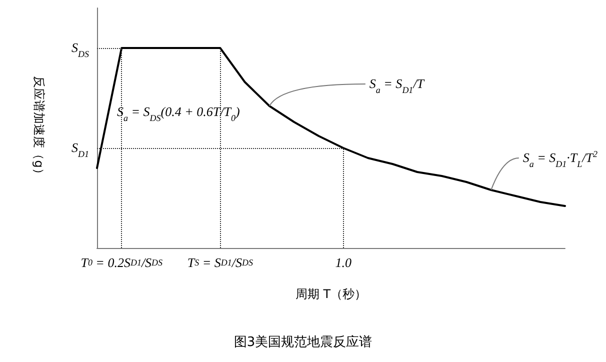 Image resolution: width=606 pixels, height=362 pixels. What do you see at coordinates (560, 159) in the screenshot?
I see `annotation: S$_{a}$ = S$_{D1}$·T$_{L}$/T$^{2}$` at bounding box center [560, 159].